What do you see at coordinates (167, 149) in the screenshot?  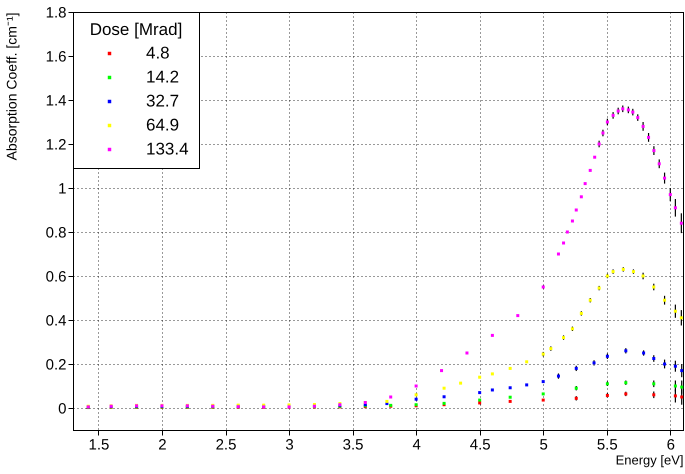 I see `legend-label: 133.4` at bounding box center [167, 149].